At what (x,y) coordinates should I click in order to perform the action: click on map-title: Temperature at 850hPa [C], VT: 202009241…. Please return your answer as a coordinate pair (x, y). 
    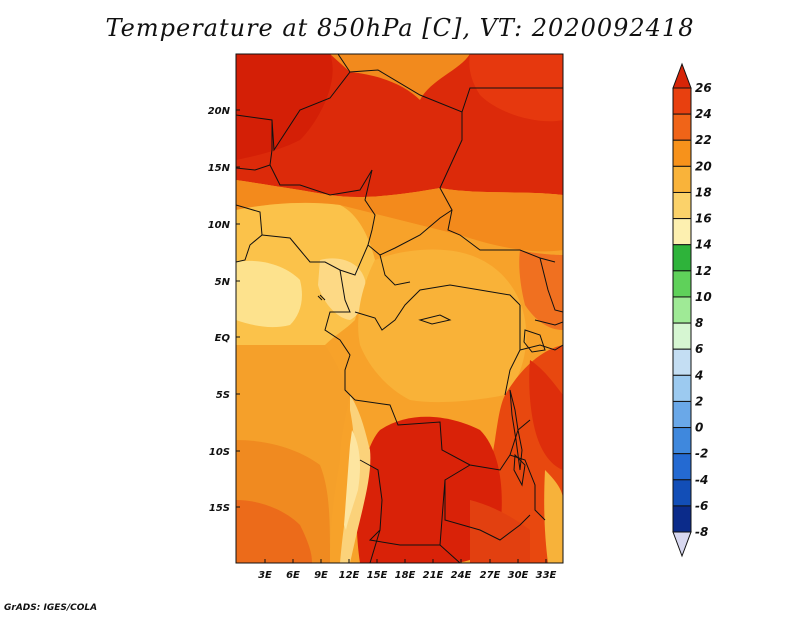
    Looking at the image, I should click on (400, 28).